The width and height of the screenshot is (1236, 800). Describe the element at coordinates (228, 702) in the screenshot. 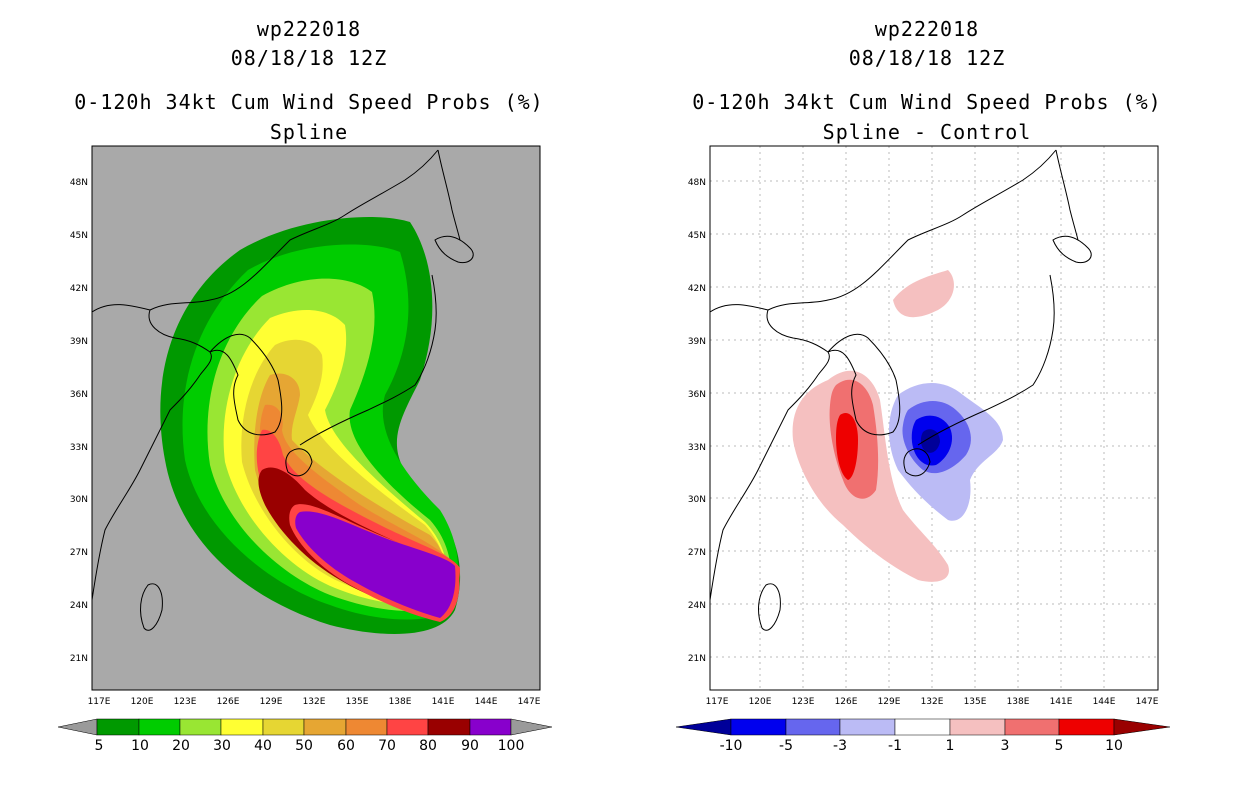

I see `lon-label: 126E` at that location.